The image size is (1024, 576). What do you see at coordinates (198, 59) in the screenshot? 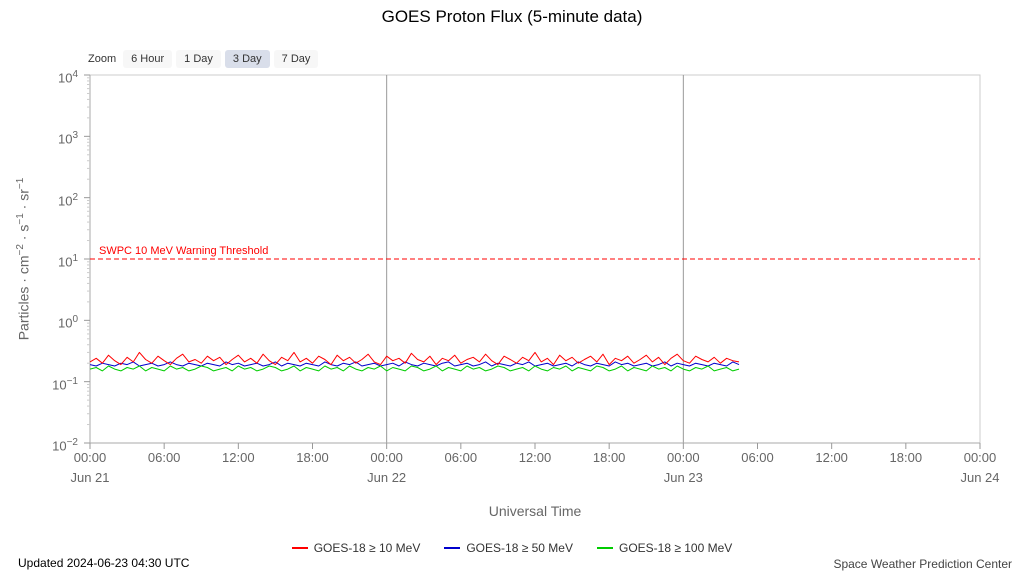
I see `zoom-button-1-day: 1 Day` at bounding box center [198, 59].